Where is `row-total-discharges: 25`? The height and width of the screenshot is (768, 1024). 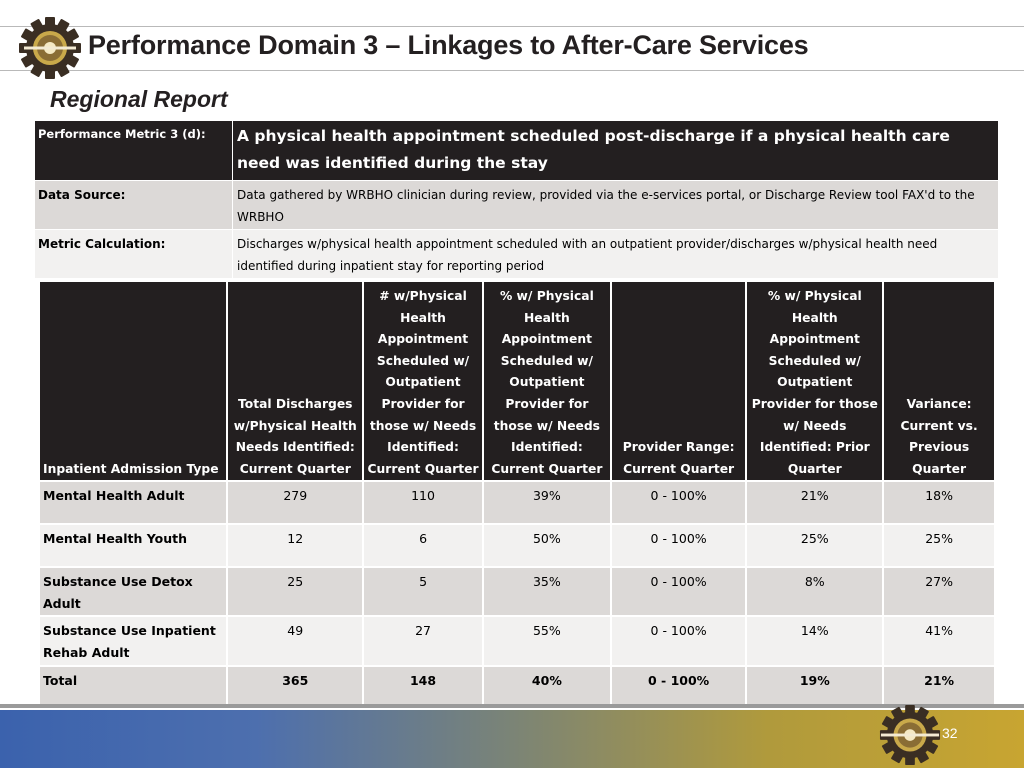 row-total-discharges: 25 is located at coordinates (295, 592).